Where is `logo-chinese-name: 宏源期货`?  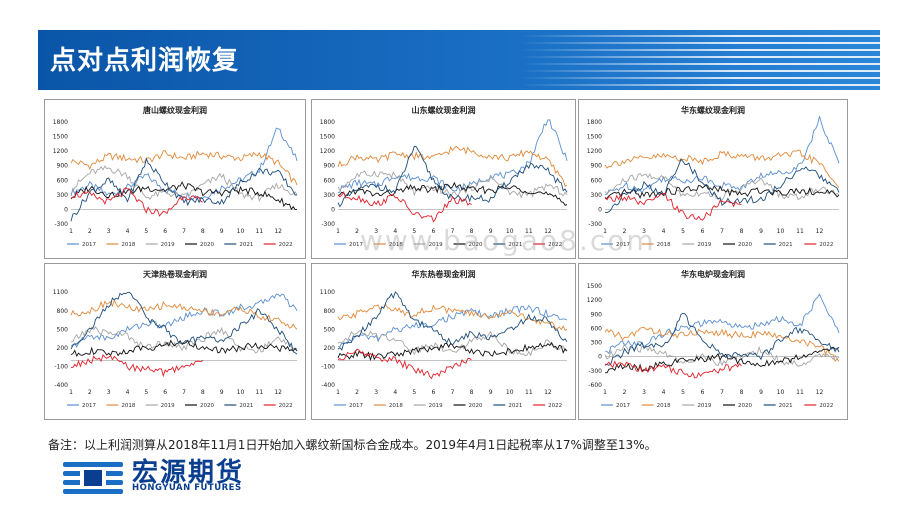 logo-chinese-name: 宏源期货 is located at coordinates (188, 473).